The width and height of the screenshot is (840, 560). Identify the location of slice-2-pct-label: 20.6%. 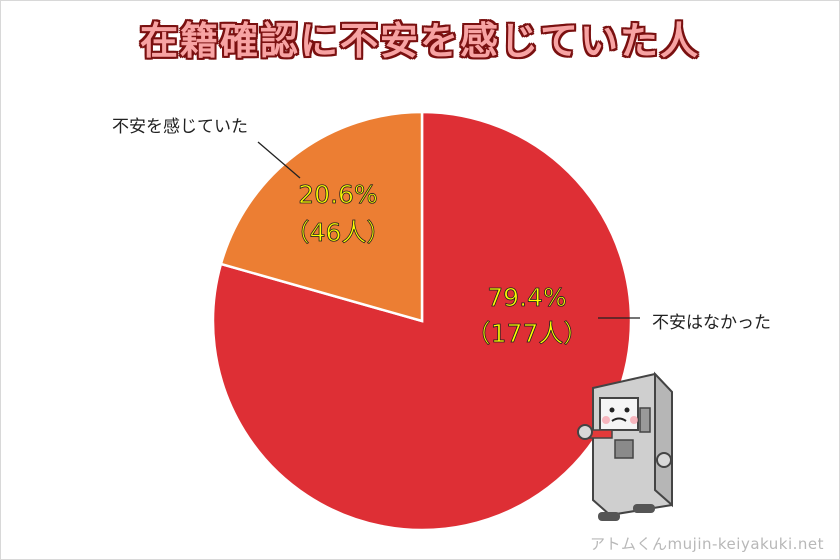
(337, 194).